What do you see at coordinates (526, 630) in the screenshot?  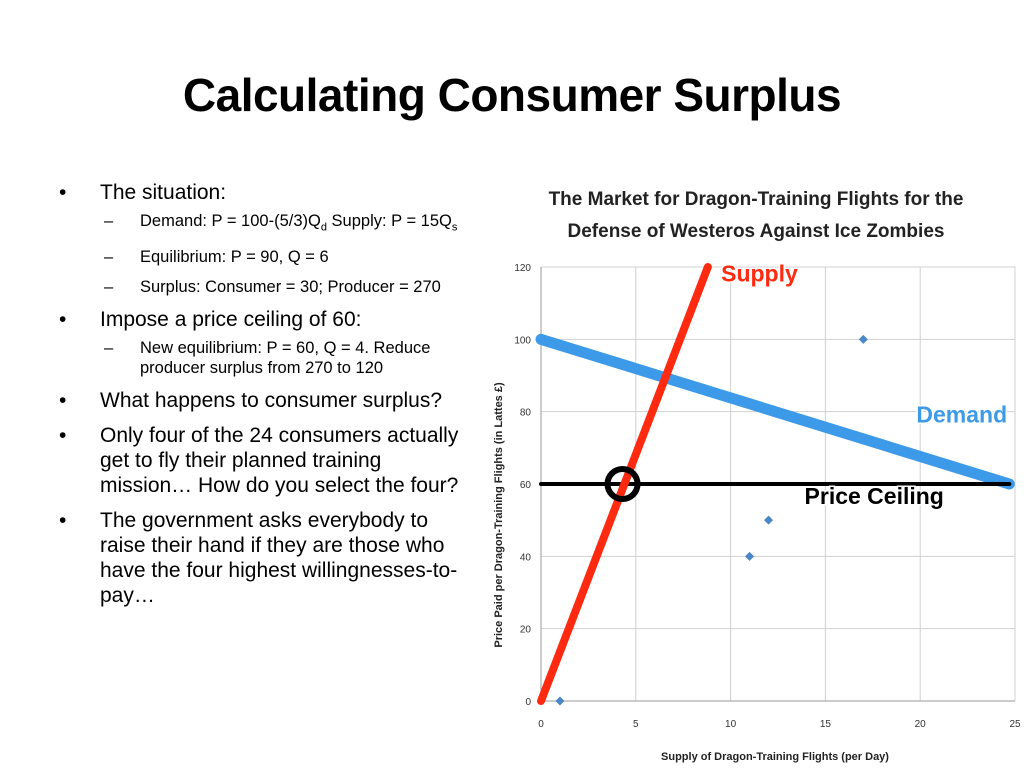 I see `y-tick-label-20: 20` at bounding box center [526, 630].